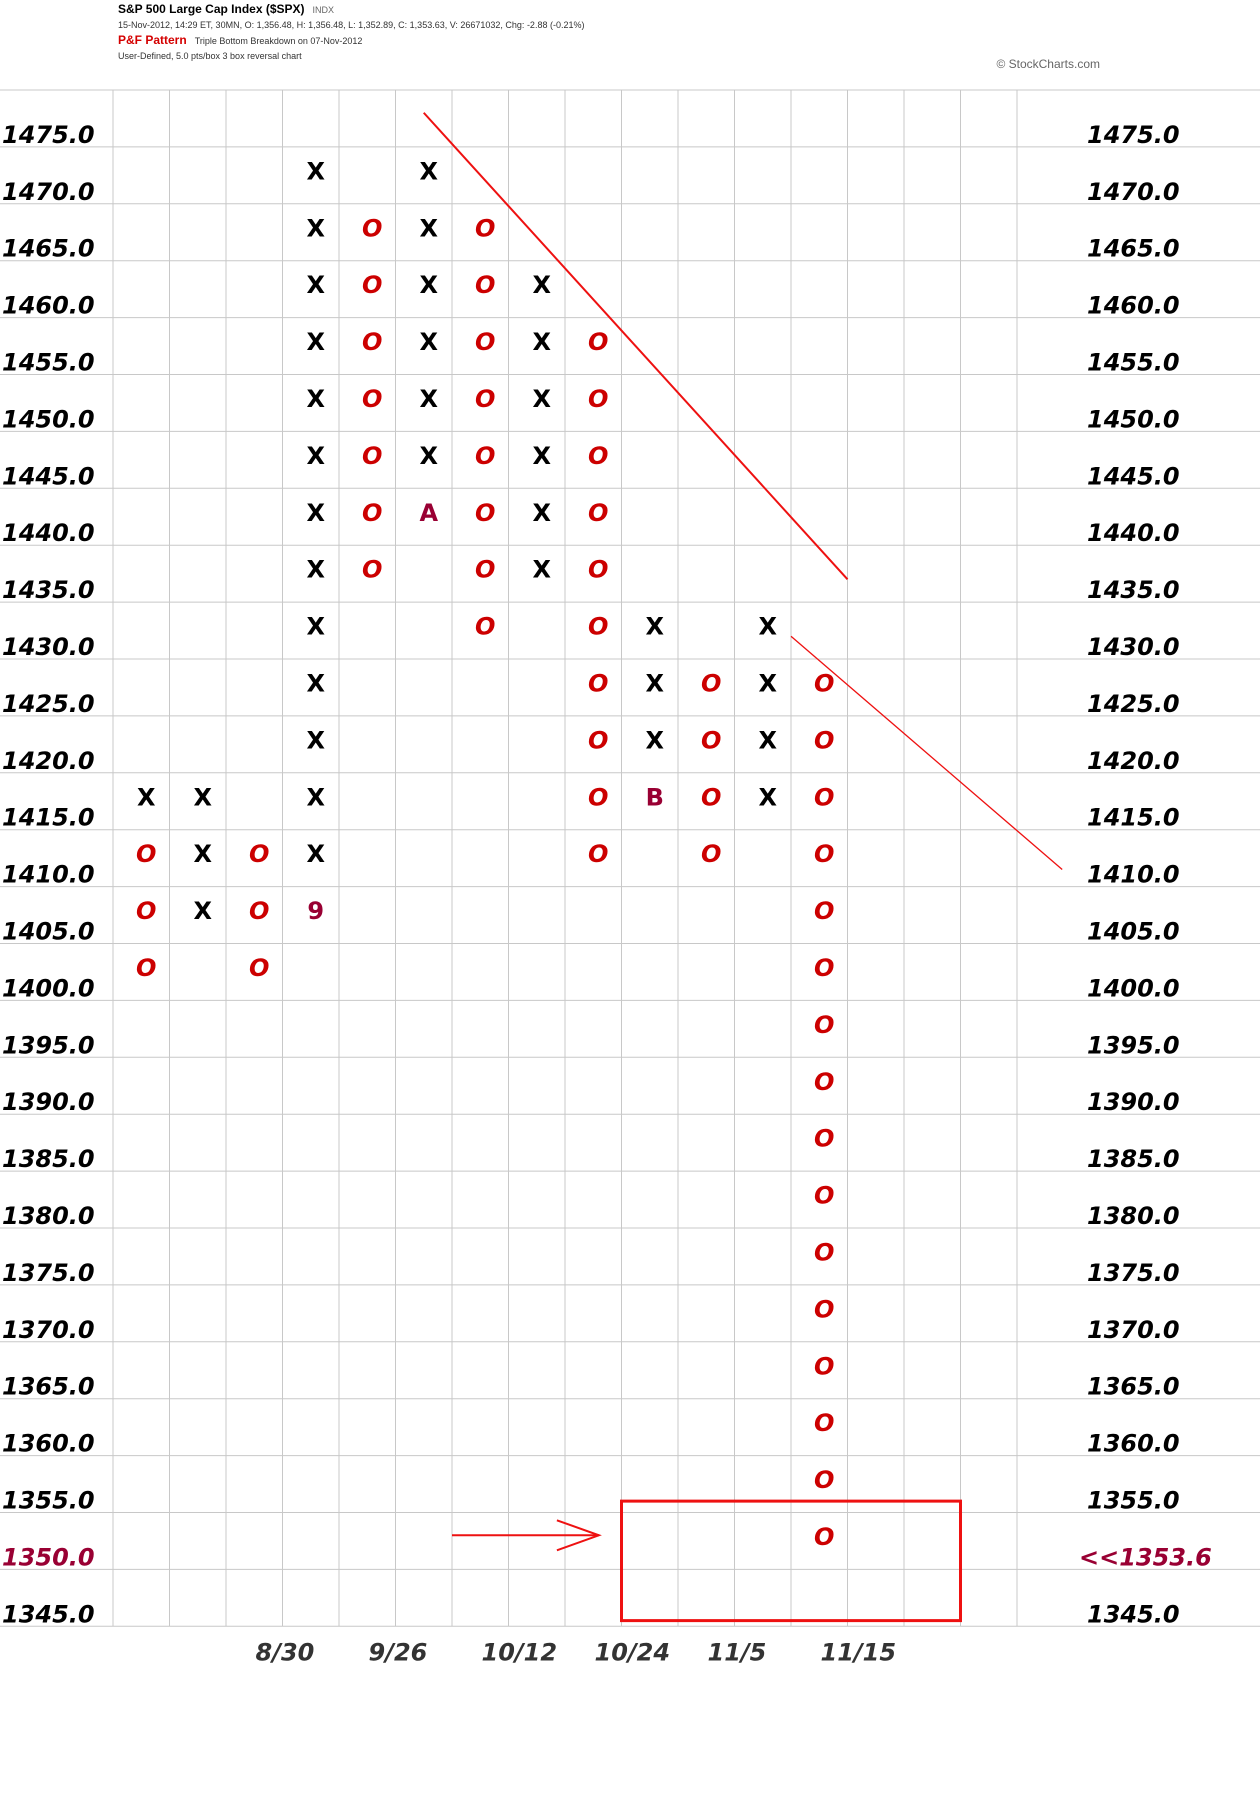 The width and height of the screenshot is (1260, 1800). I want to click on chart-title-text: S&P 500 Large Cap Index ($SPX), so click(211, 9).